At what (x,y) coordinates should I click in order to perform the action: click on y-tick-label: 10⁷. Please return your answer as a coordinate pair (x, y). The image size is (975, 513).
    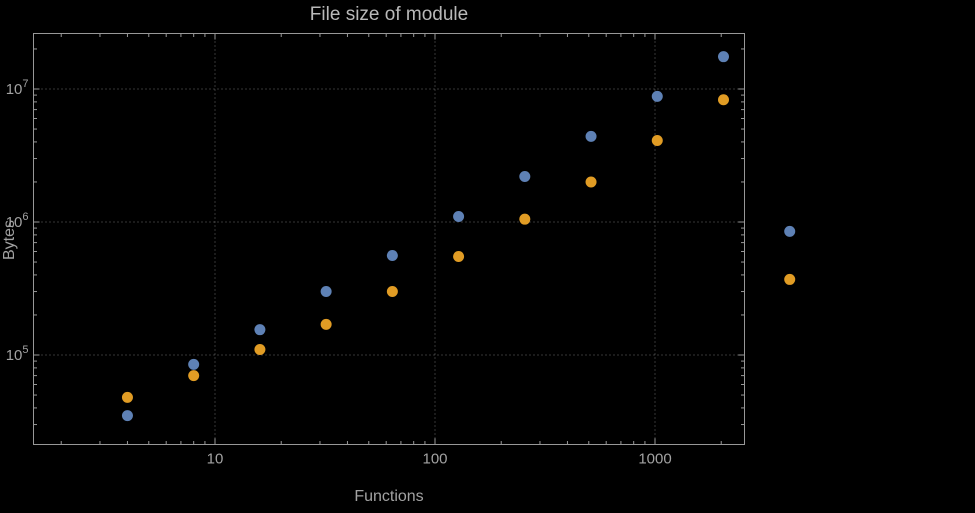
    Looking at the image, I should click on (17, 88).